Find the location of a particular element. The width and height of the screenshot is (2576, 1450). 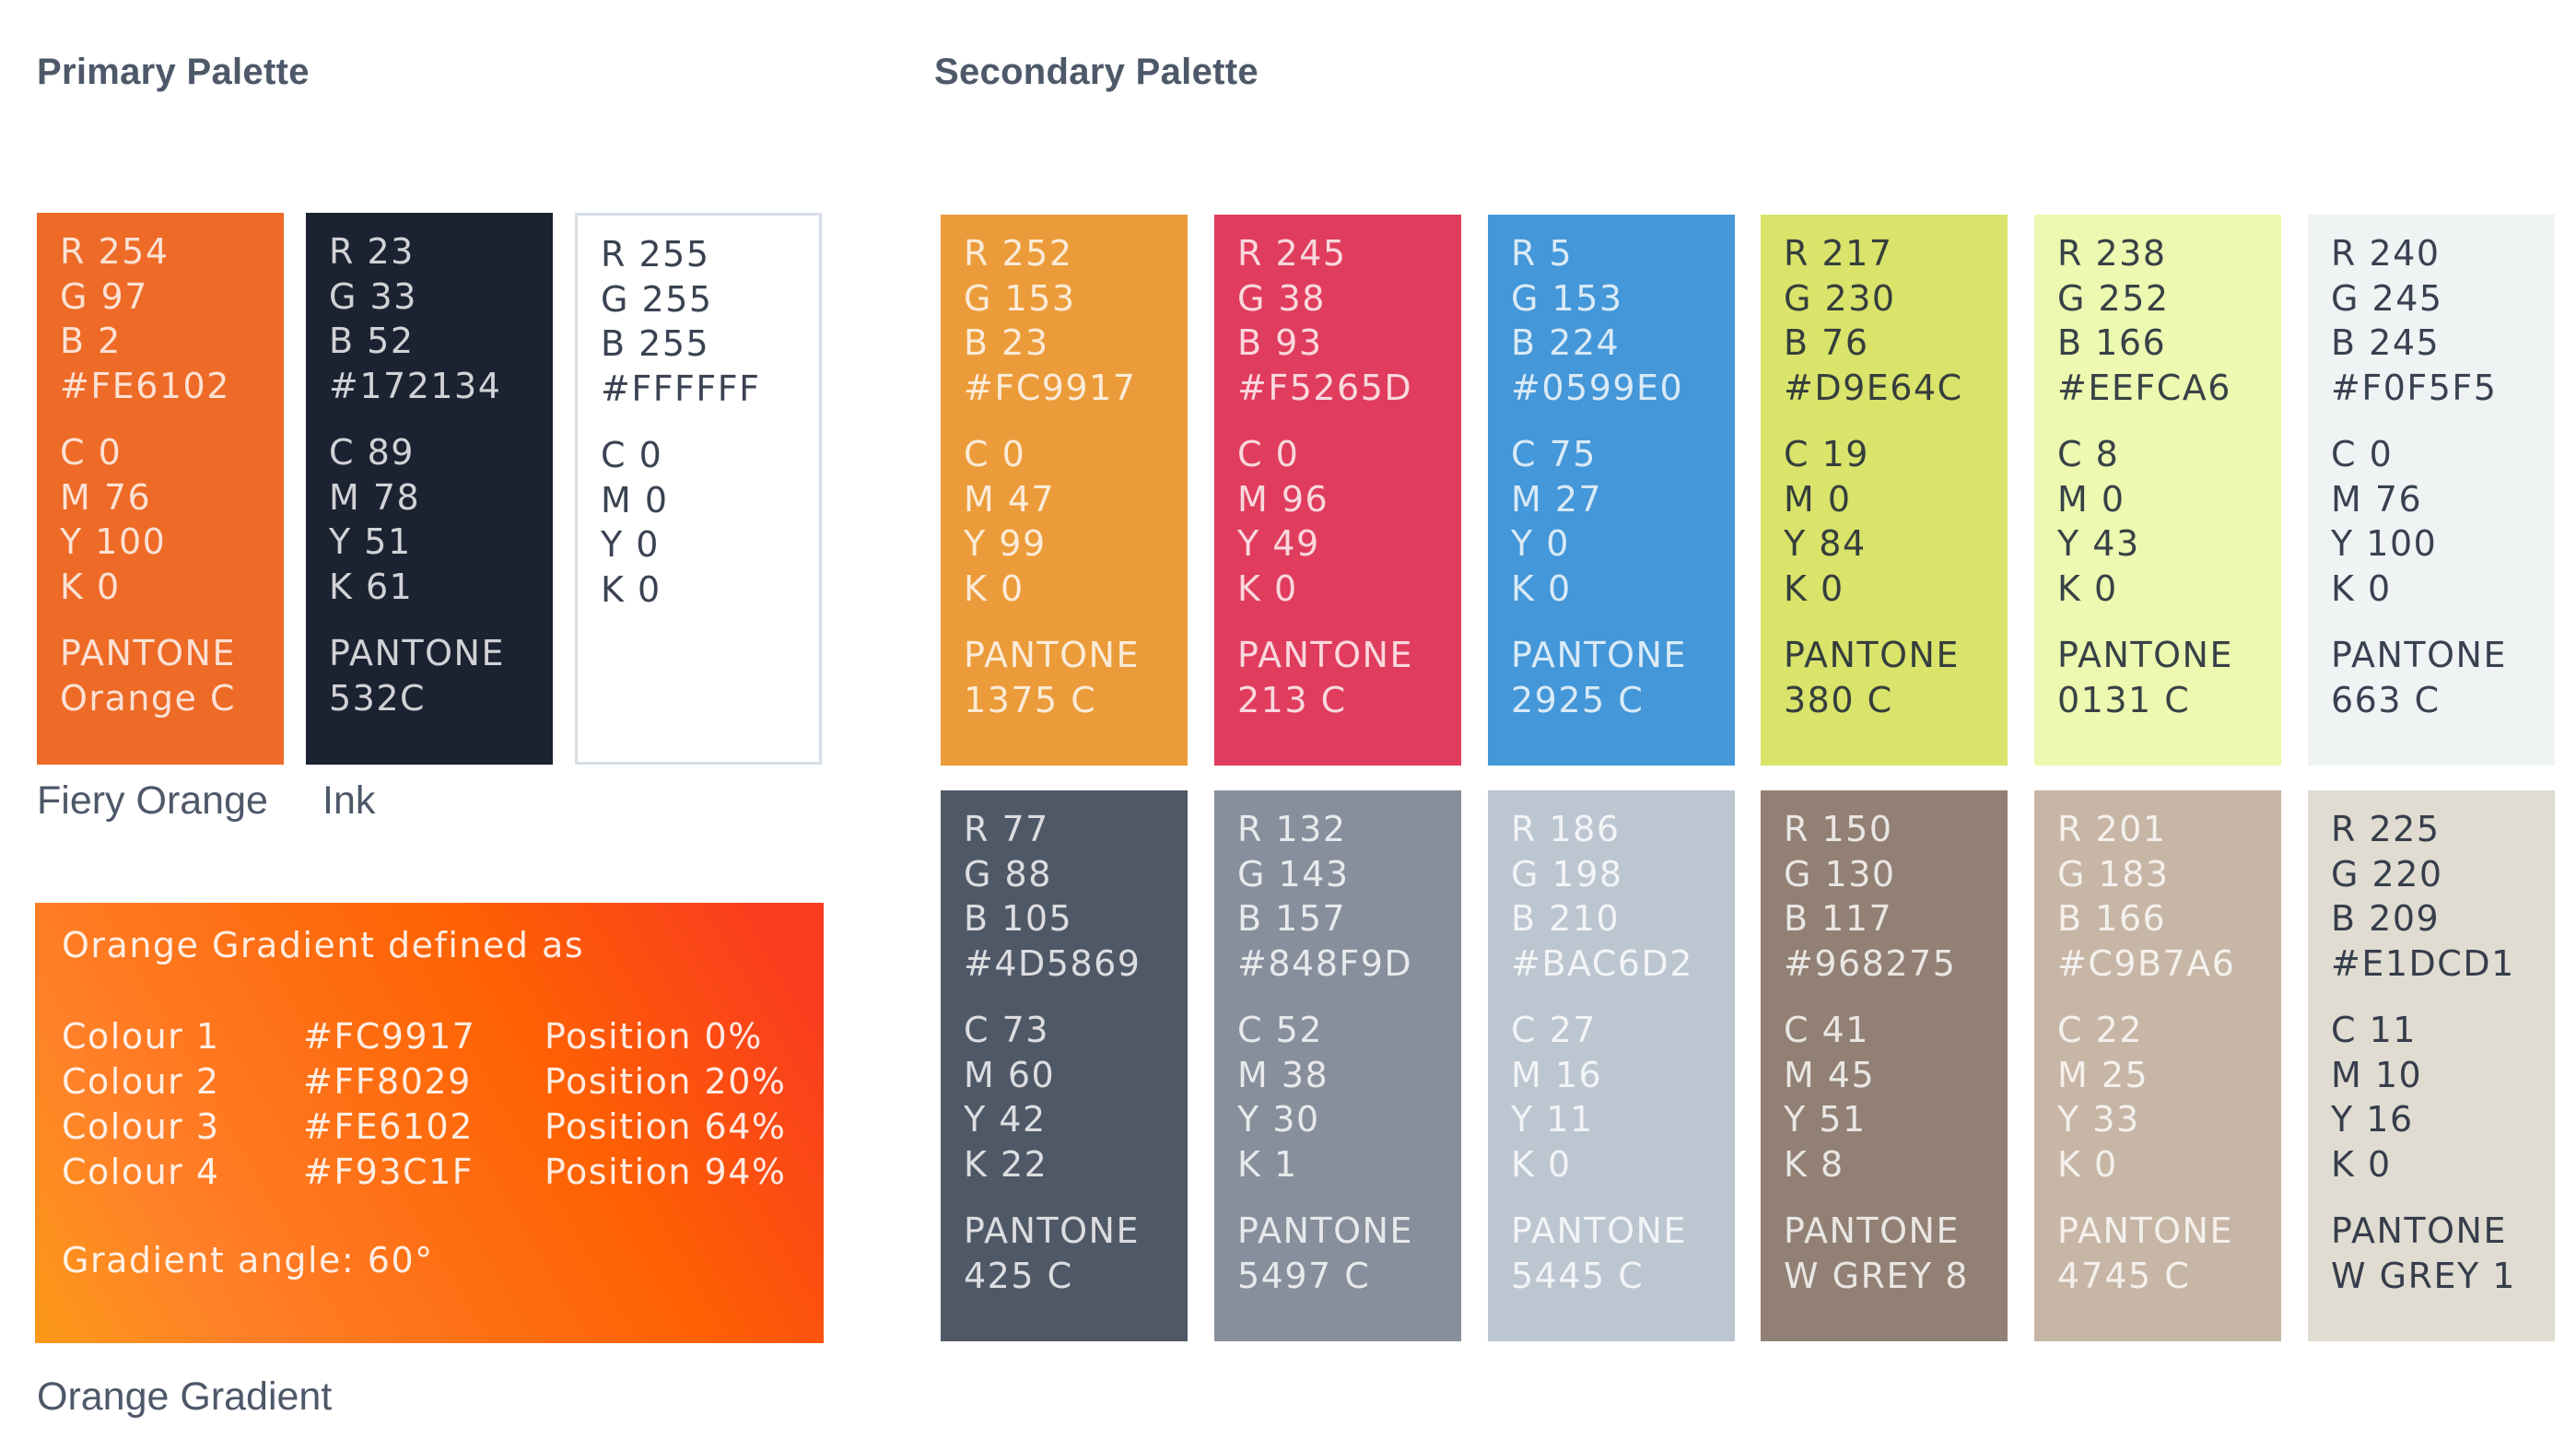

pantone-code: 213 C is located at coordinates (1292, 700).